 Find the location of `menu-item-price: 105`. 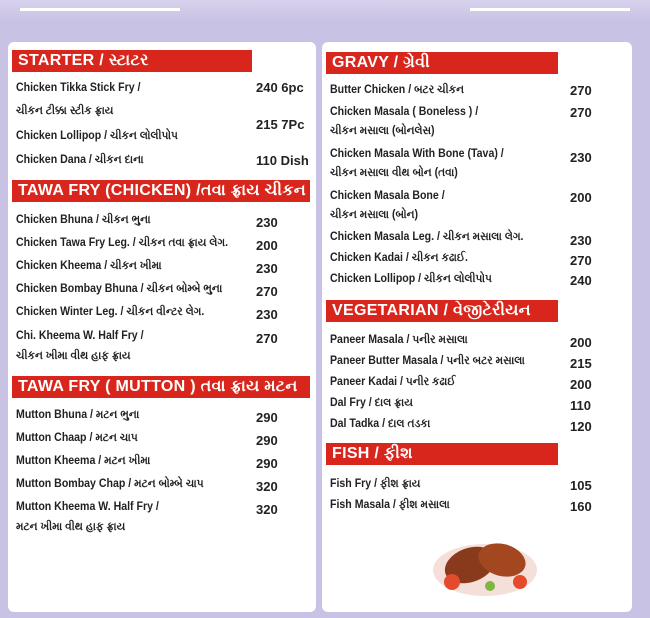

menu-item-price: 105 is located at coordinates (581, 485).